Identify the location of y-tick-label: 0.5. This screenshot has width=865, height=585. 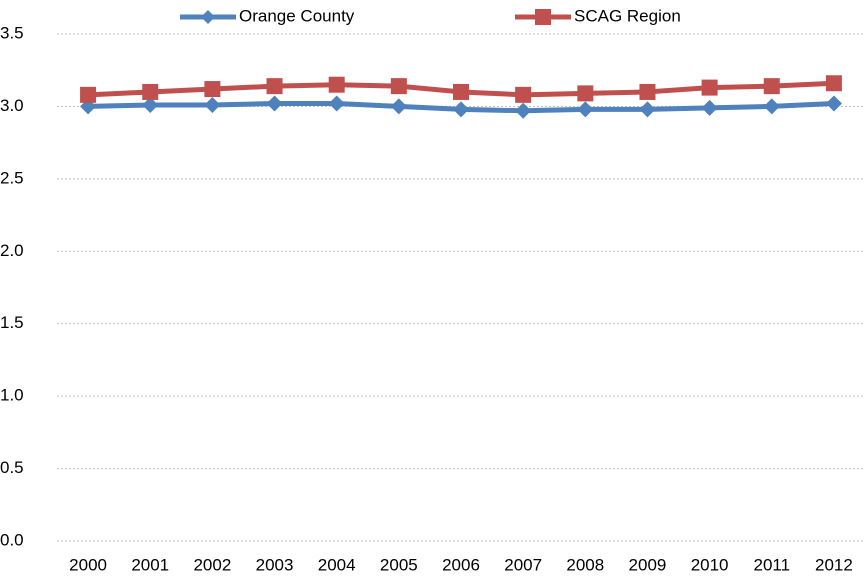
(12, 467).